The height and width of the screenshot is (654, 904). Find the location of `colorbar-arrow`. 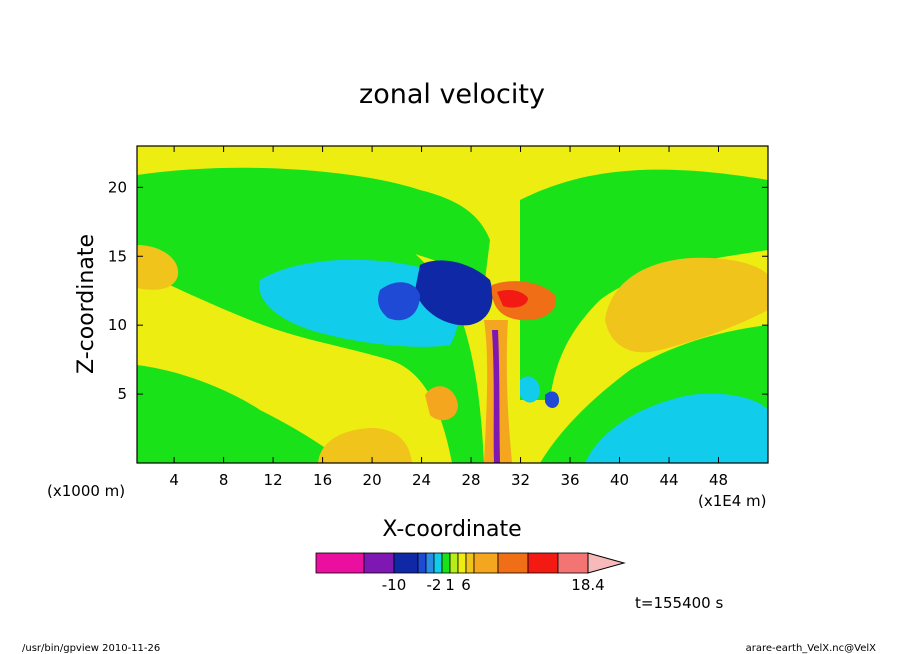

colorbar-arrow is located at coordinates (606, 563).